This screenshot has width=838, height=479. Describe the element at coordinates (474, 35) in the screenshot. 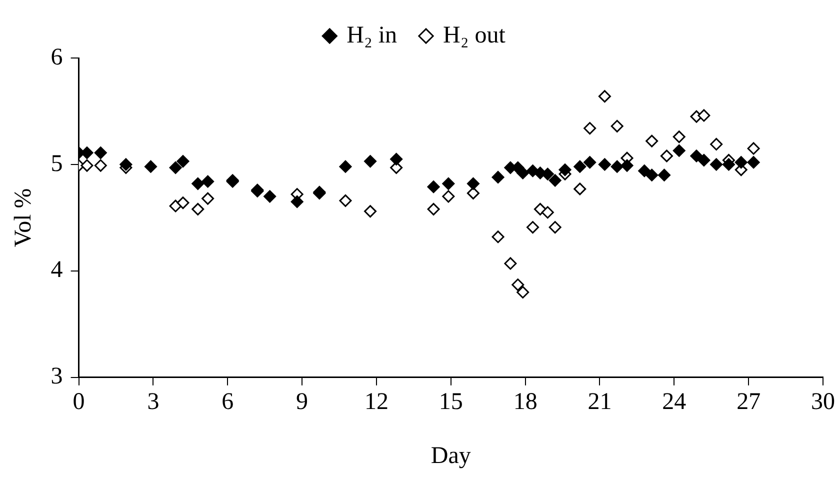

I see `legend-label: H₂ out` at that location.